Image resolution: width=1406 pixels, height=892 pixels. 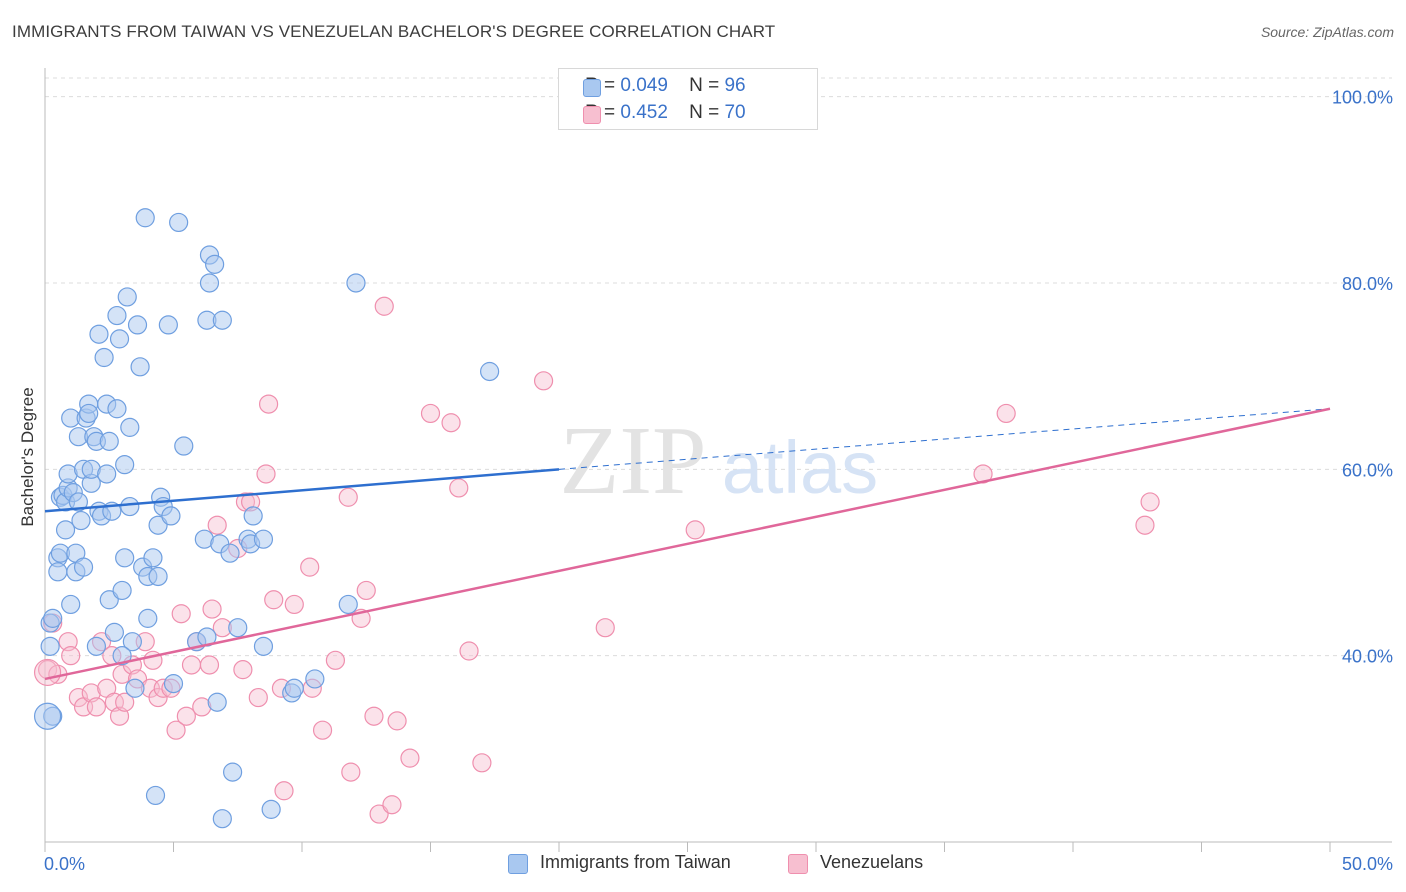 I want to click on legend-label-venezuelans: Venezuelans, so click(x=872, y=862).